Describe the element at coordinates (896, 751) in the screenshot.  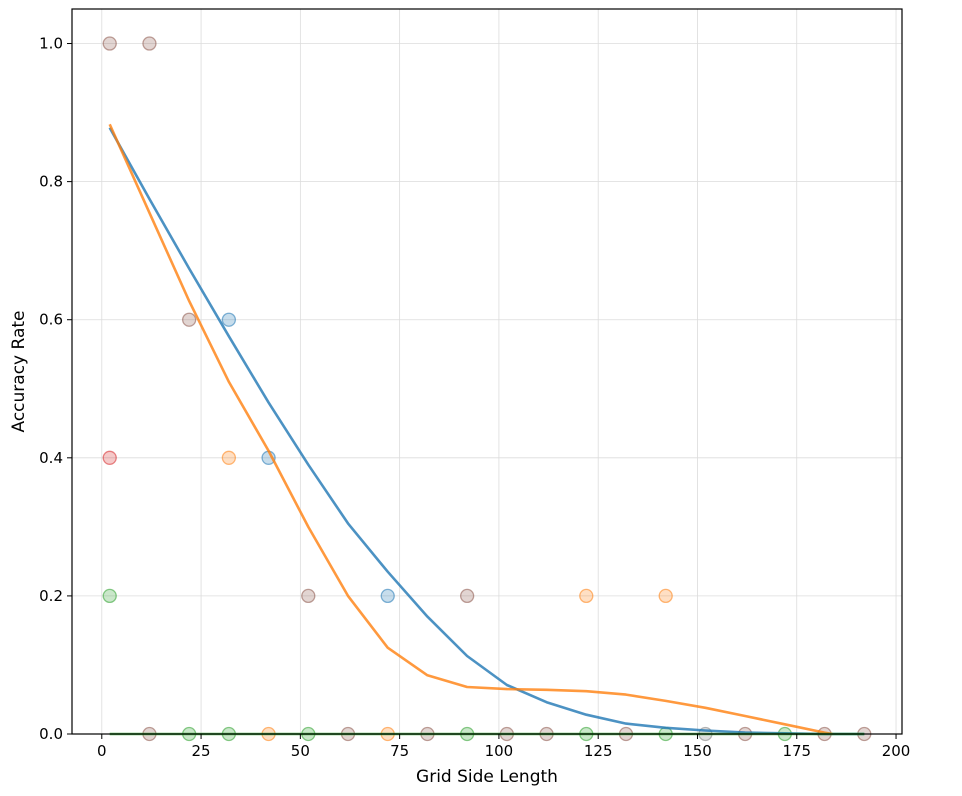
I see `x-tick-label: 200` at that location.